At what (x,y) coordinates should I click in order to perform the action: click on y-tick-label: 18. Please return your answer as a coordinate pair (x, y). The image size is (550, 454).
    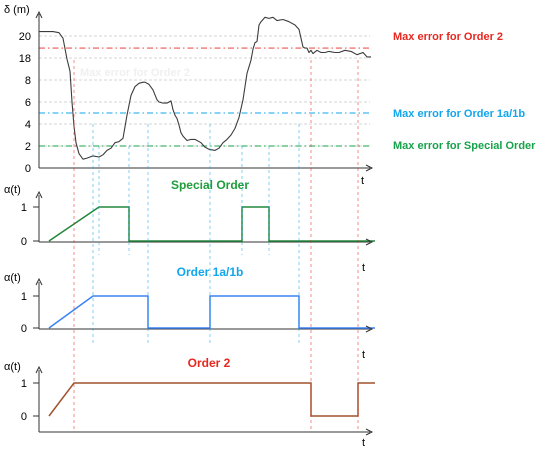
    Looking at the image, I should click on (25, 59).